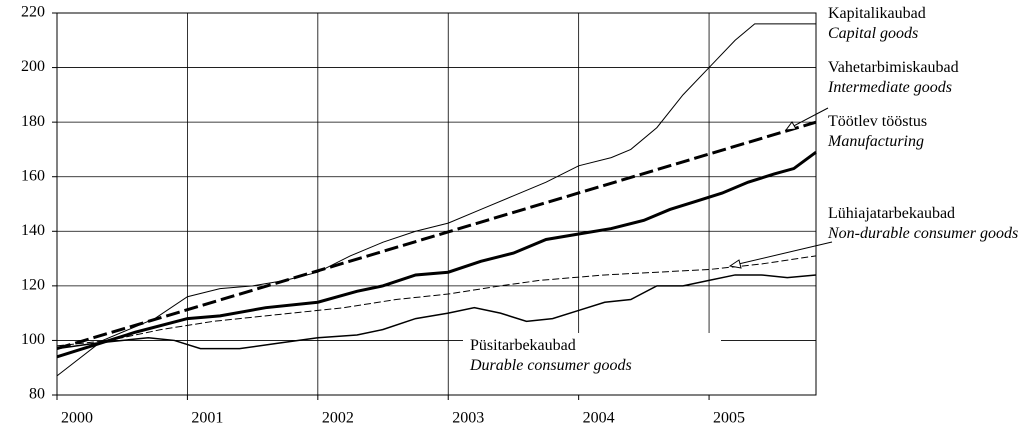 The width and height of the screenshot is (1033, 432). I want to click on y-tick-label: 180, so click(33, 121).